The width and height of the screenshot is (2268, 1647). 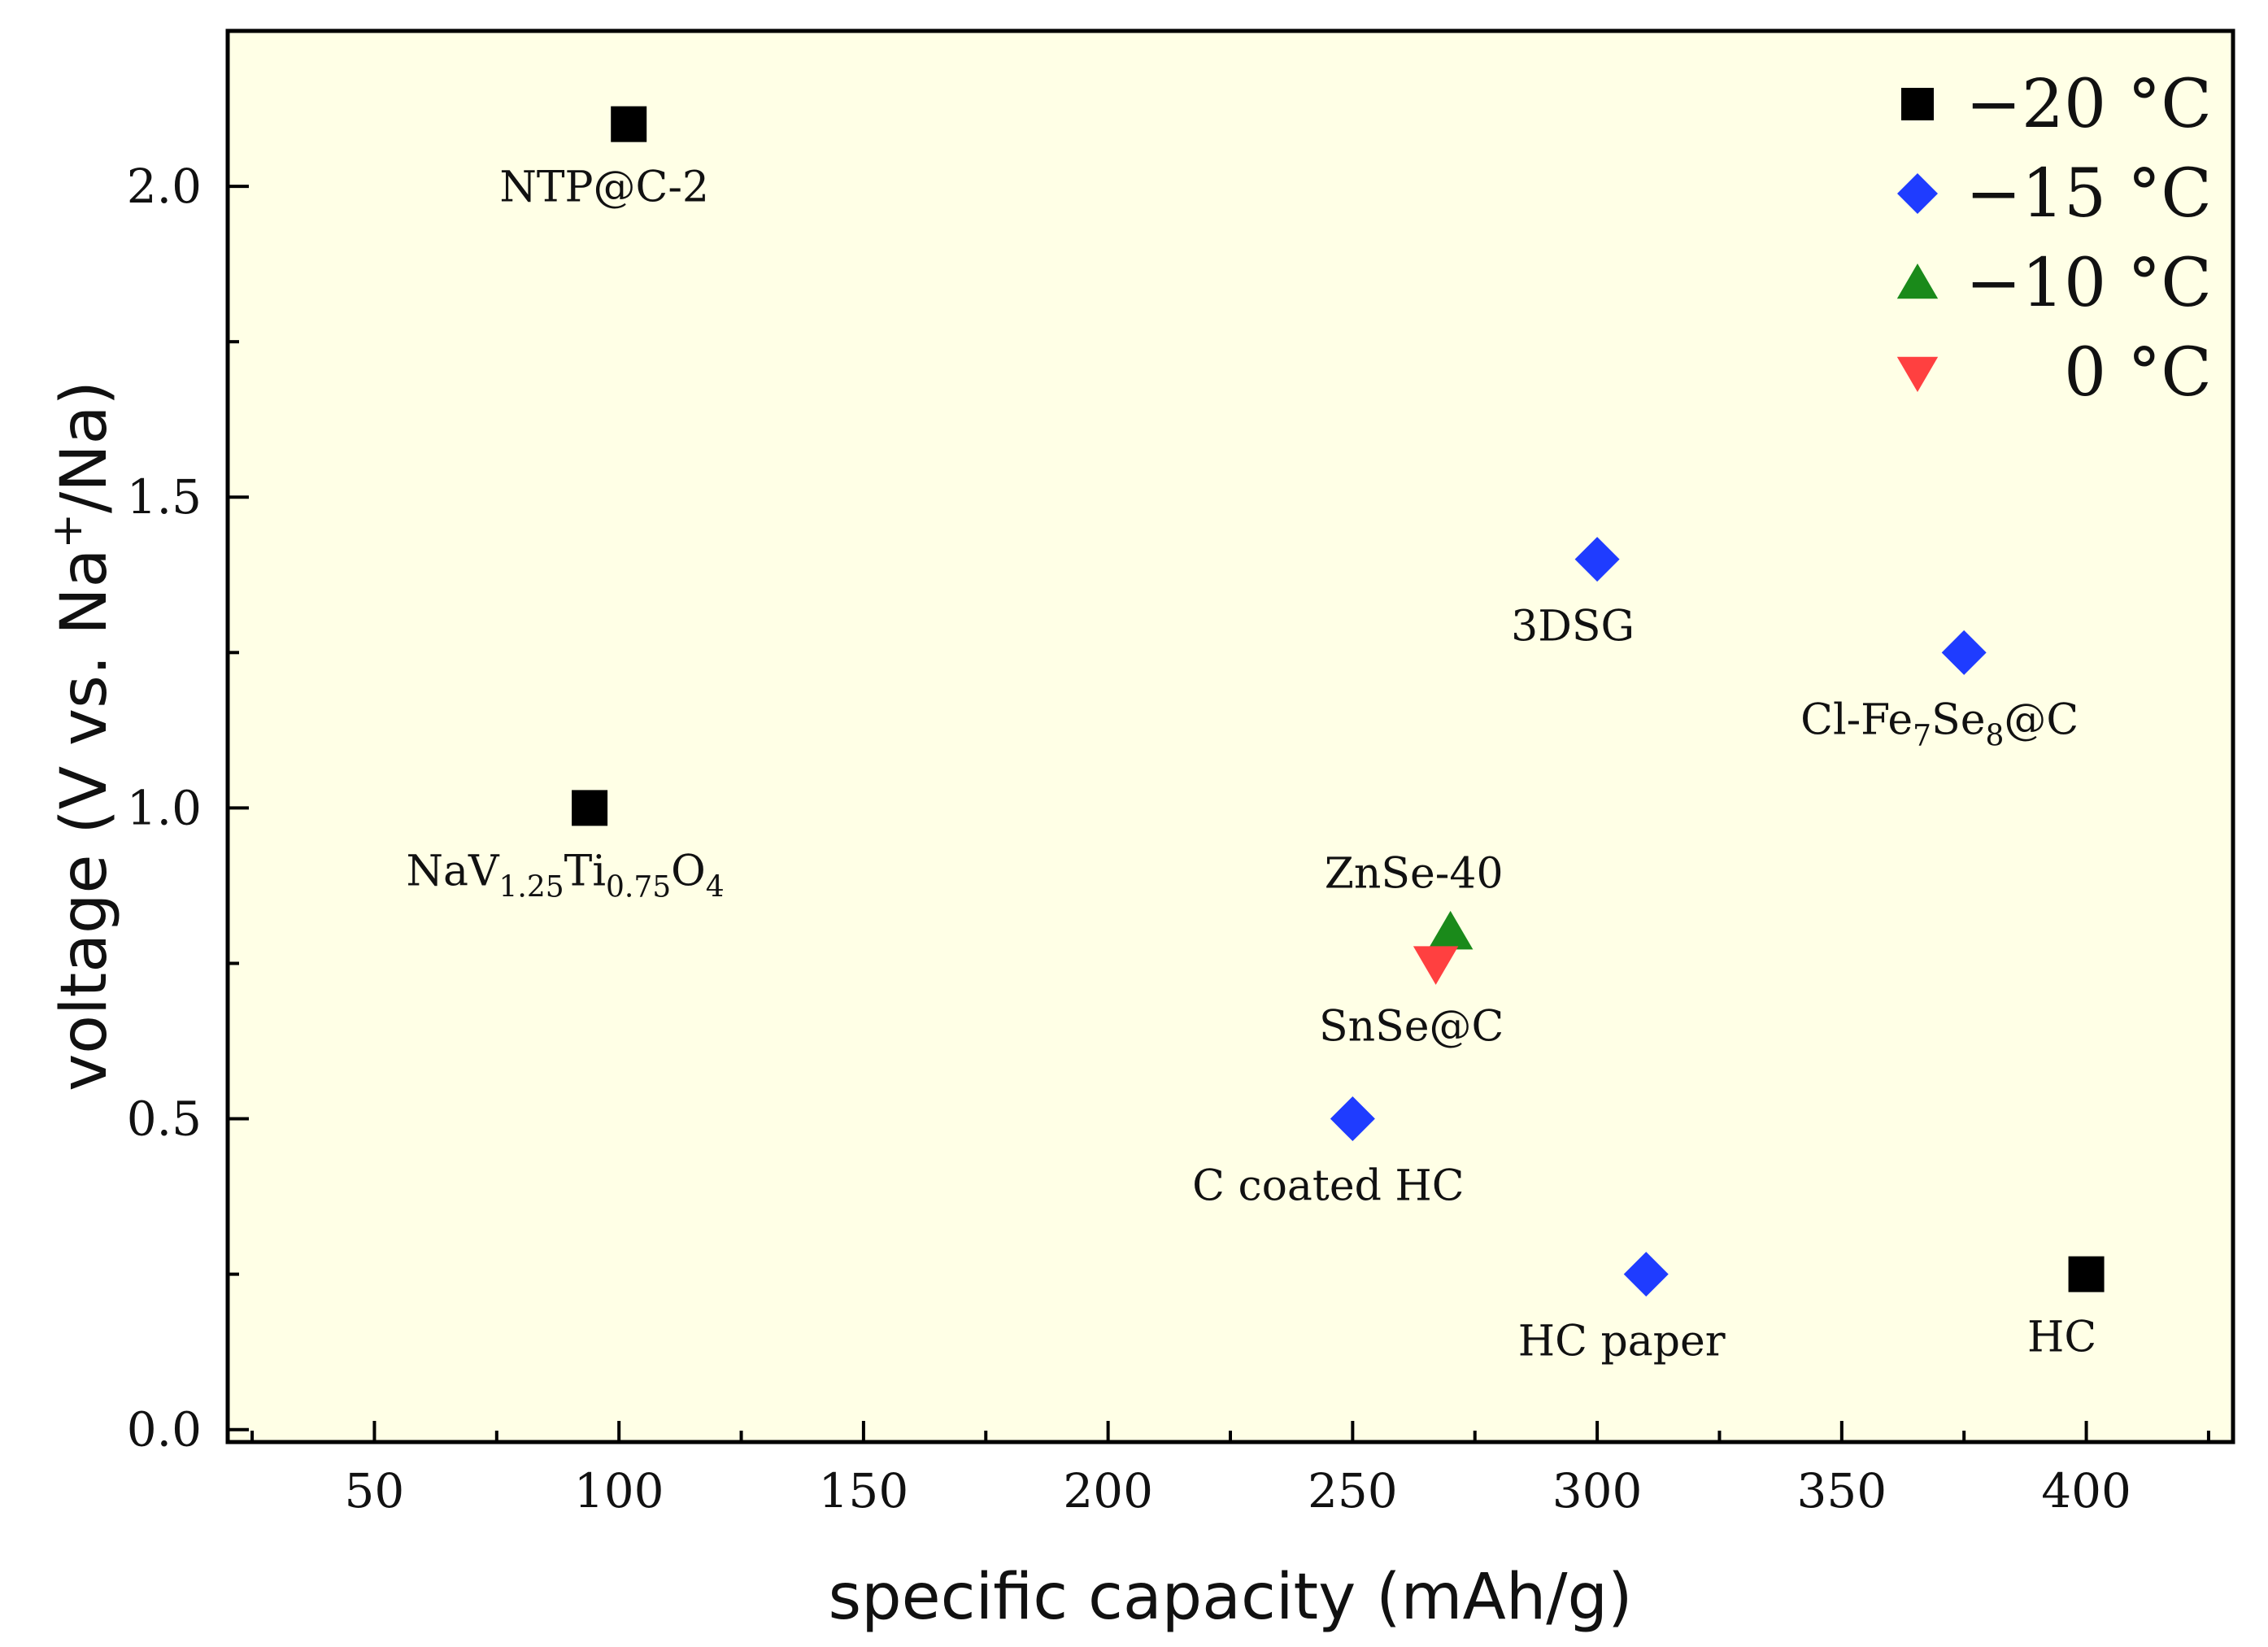 I want to click on point-label: 3DSG, so click(x=1573, y=627).